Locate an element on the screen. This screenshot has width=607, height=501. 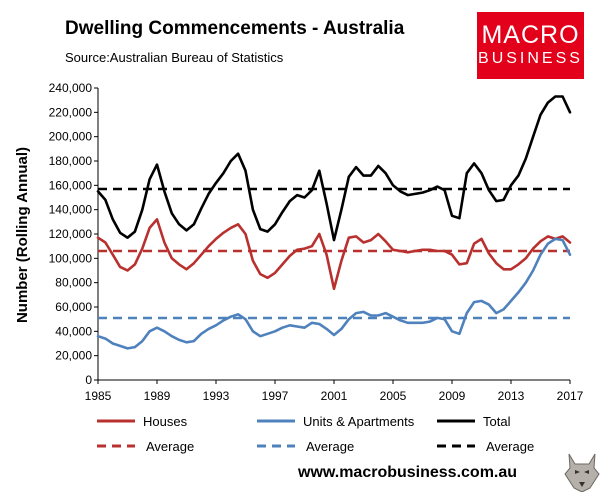
x-tick-label: 1993 is located at coordinates (216, 396).